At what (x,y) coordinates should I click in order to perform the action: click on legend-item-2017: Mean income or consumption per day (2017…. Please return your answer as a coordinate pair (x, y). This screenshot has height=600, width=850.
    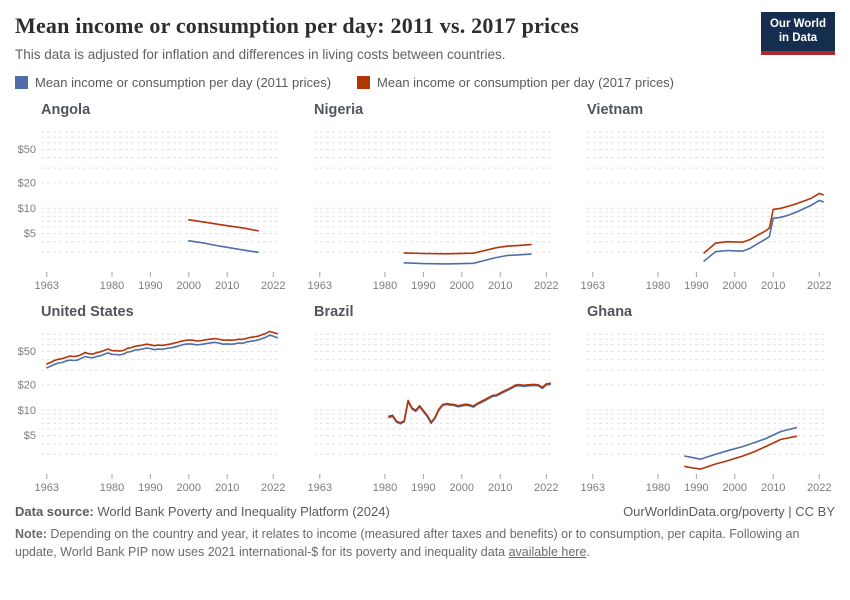
    Looking at the image, I should click on (515, 82).